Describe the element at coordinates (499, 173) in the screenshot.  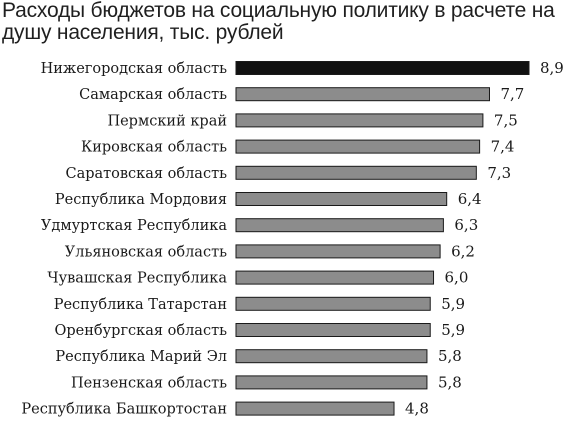
I see `value-label: 7,3` at that location.